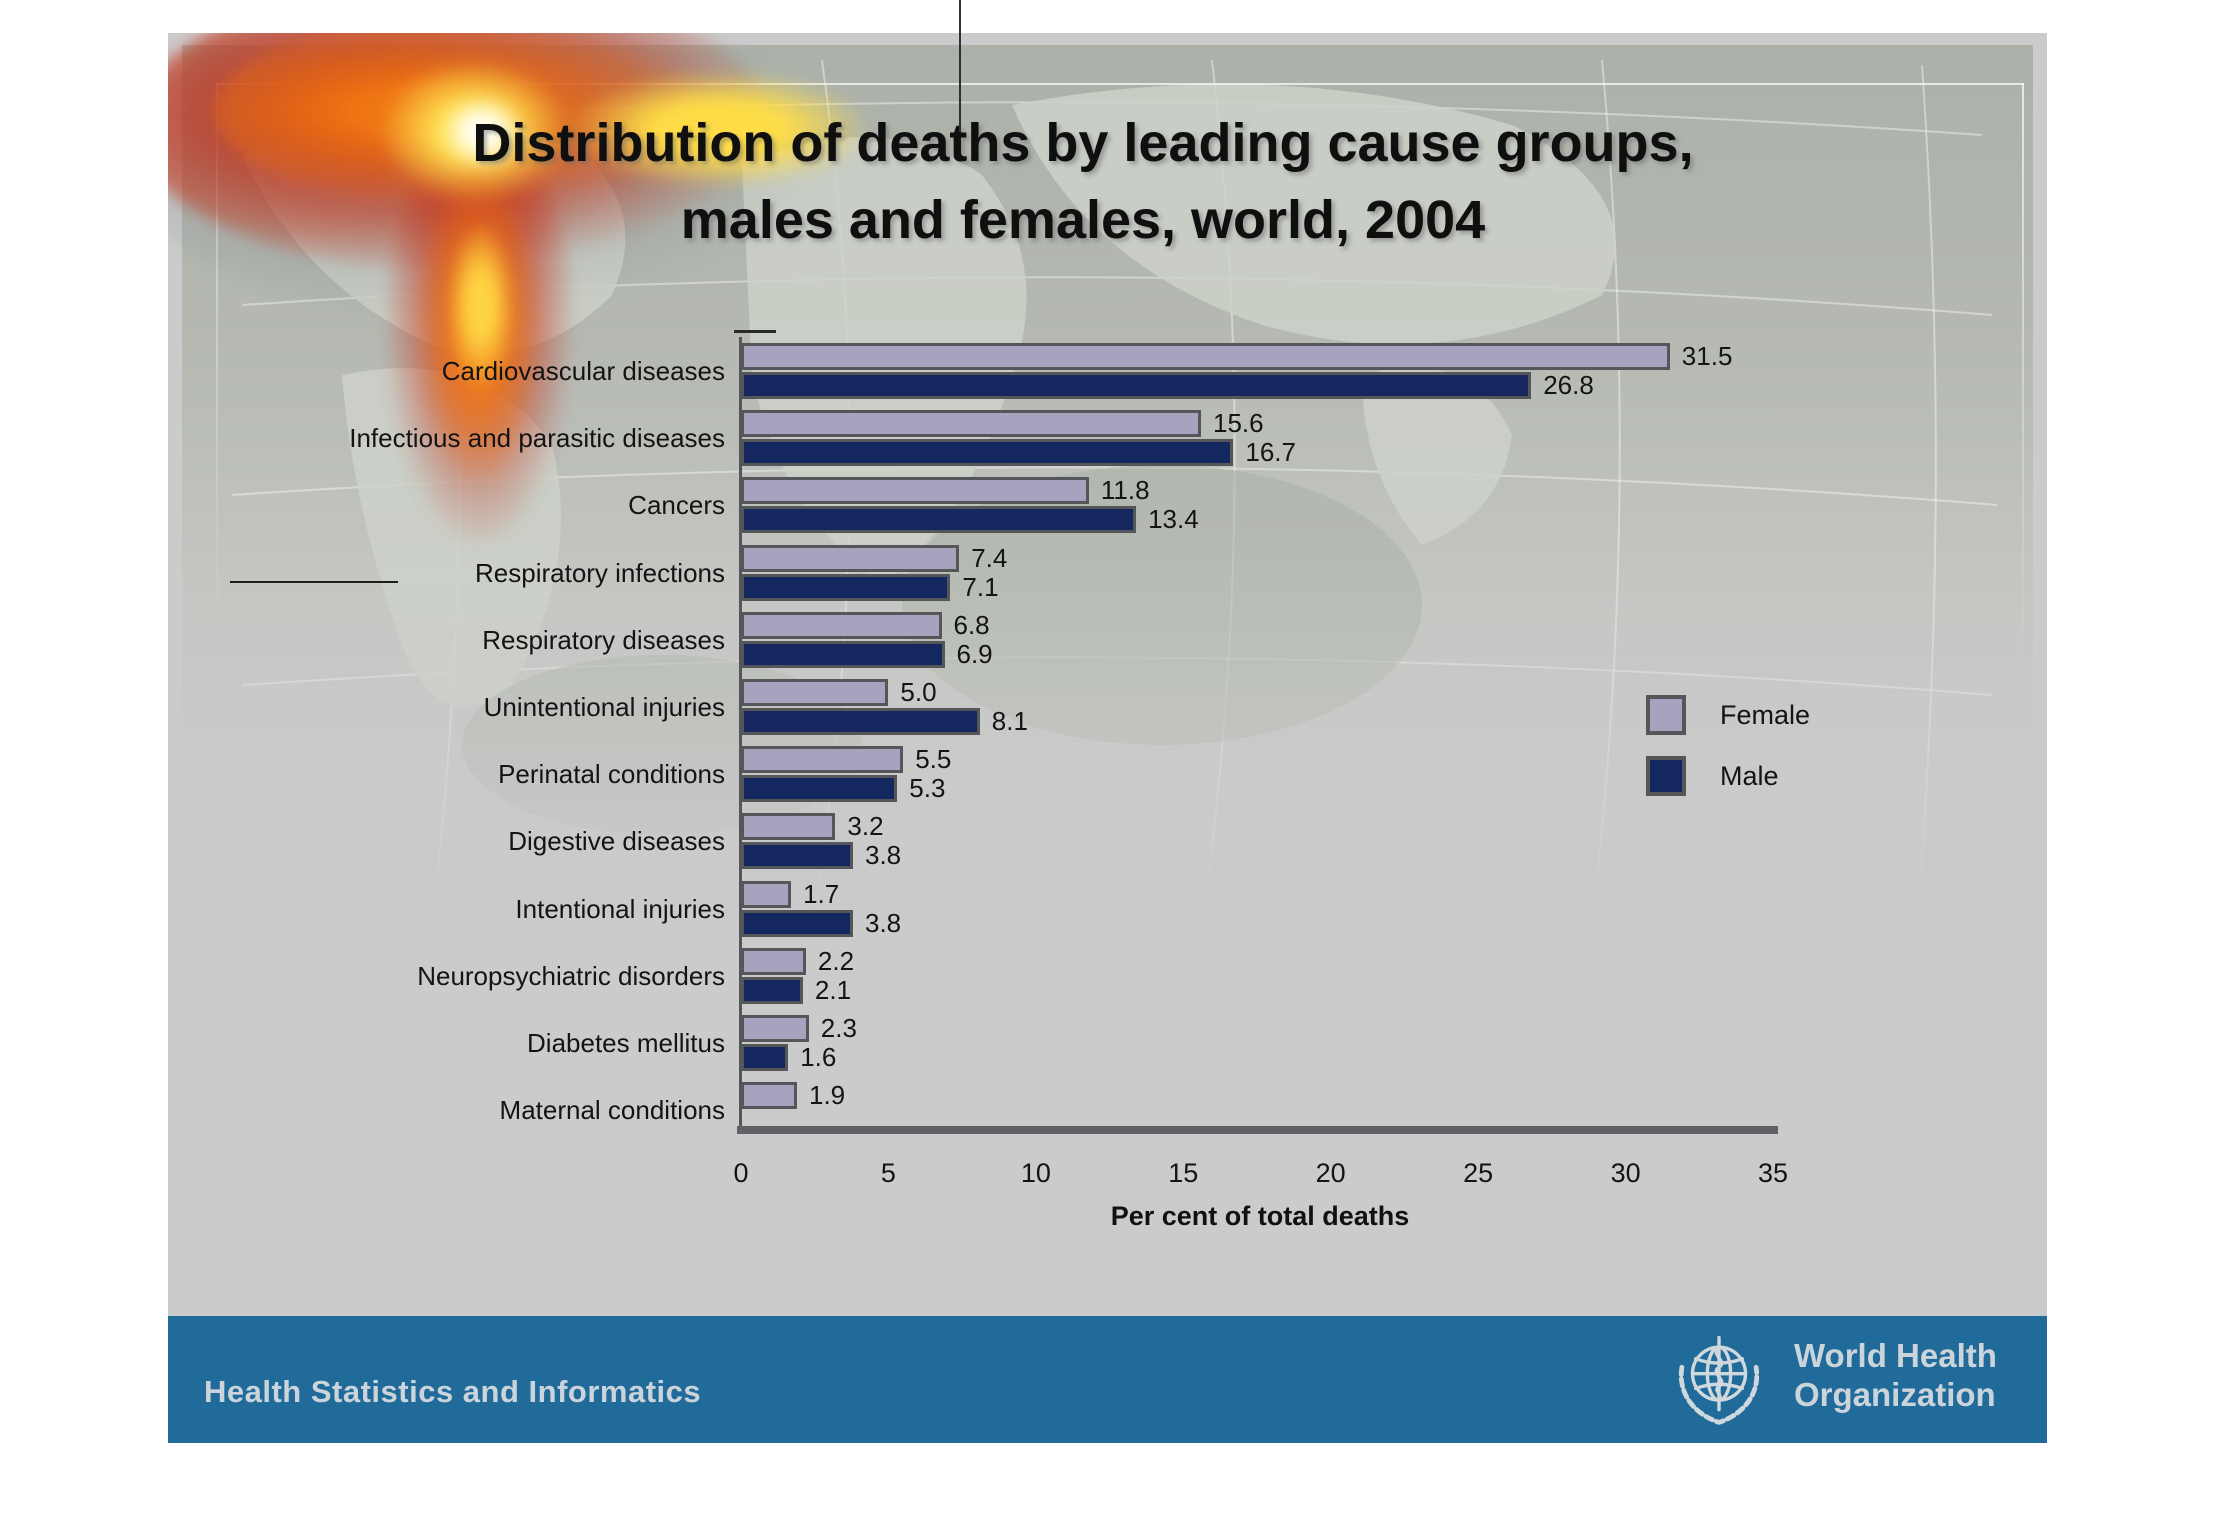 The width and height of the screenshot is (2216, 1530). Describe the element at coordinates (1625, 1173) in the screenshot. I see `x-axis-tick-label: 30` at that location.